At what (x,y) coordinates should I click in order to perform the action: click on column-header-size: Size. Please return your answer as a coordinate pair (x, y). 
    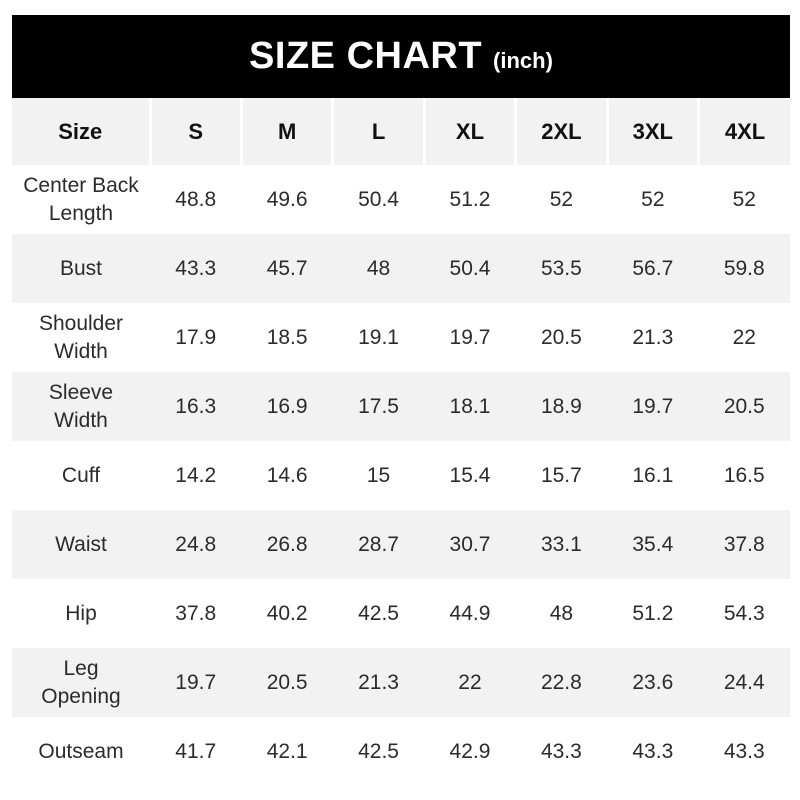
    Looking at the image, I should click on (82, 131).